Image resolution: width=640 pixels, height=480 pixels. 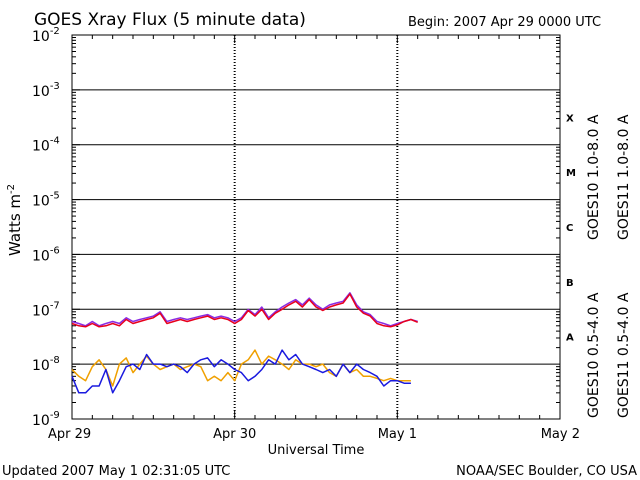 I want to click on series-lines, so click(x=244, y=343).